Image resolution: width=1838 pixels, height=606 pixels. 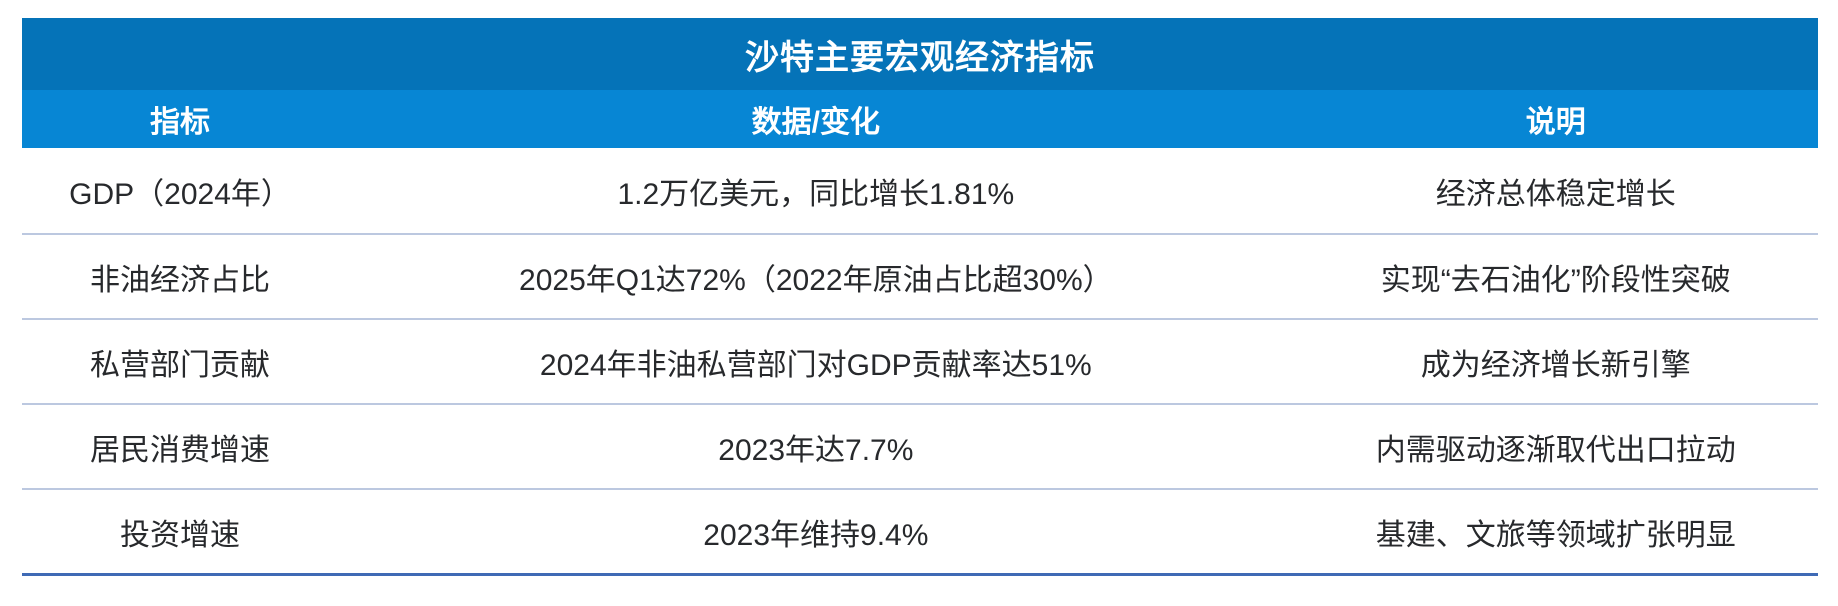 I want to click on table-title: 沙特主要宏观经济指标, so click(x=920, y=57).